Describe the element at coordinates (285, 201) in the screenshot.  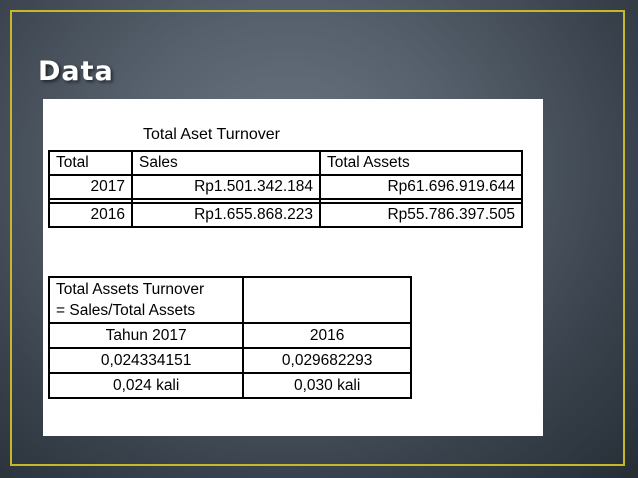
I see `row-separator` at that location.